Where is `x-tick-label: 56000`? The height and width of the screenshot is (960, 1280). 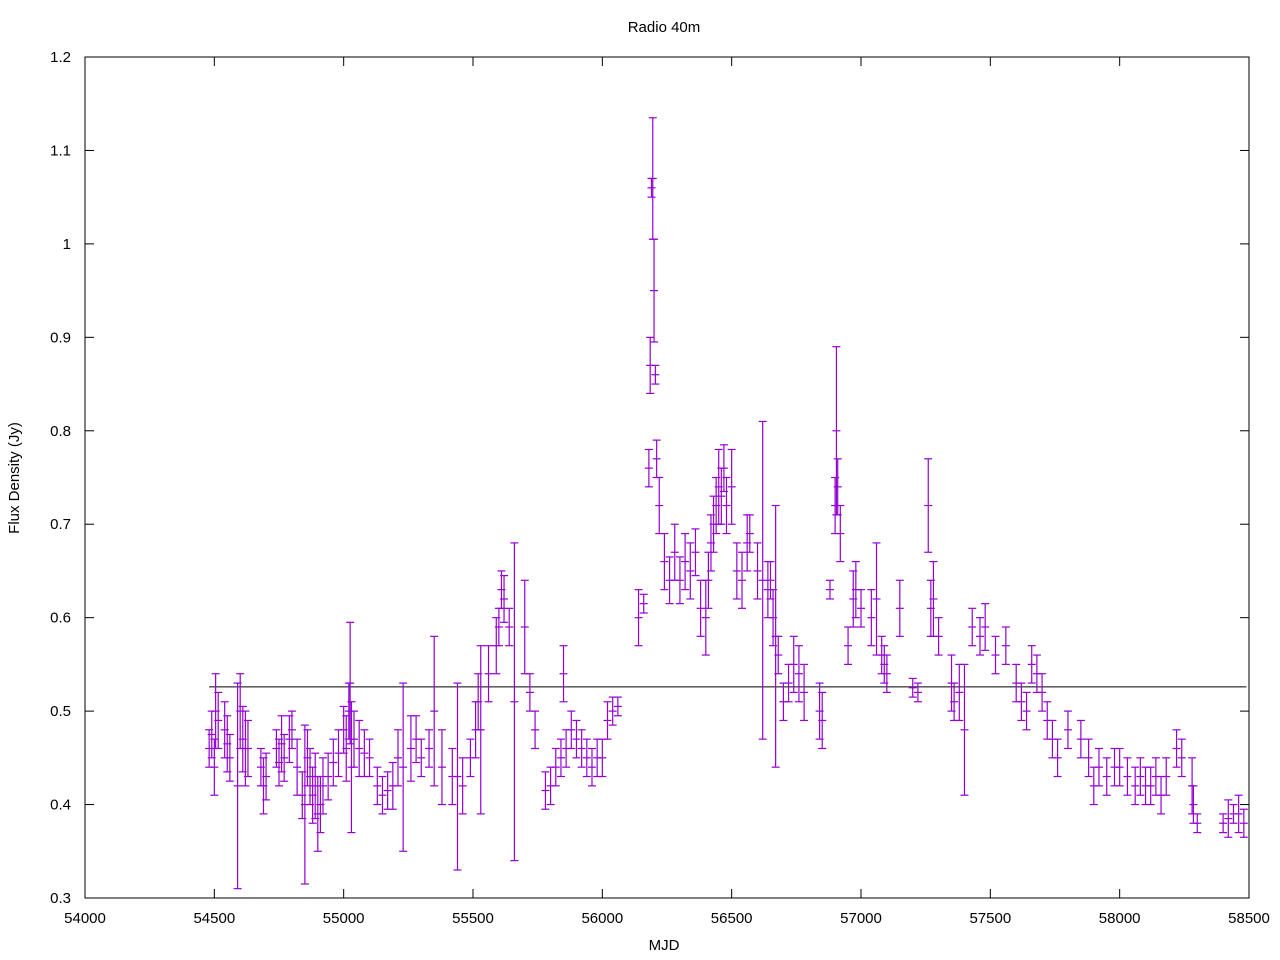 x-tick-label: 56000 is located at coordinates (602, 918).